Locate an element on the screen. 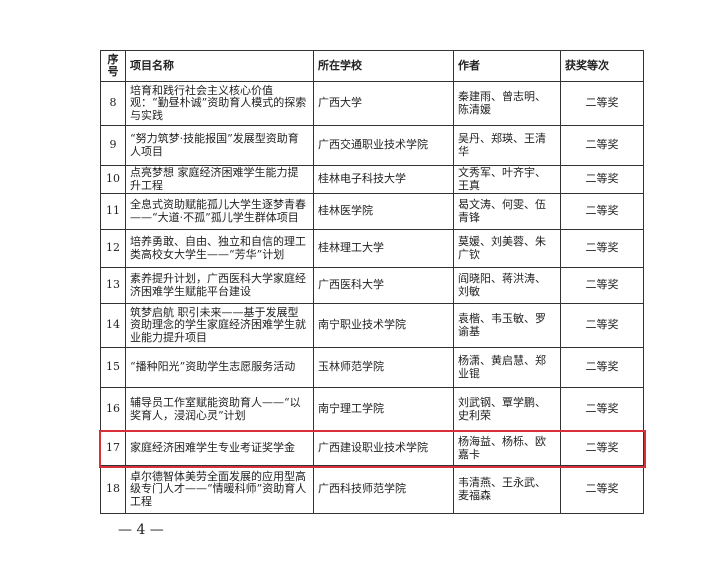 The image size is (710, 568). table-cell: “播种阳光”资助学生志愿服务活动 is located at coordinates (219, 367).